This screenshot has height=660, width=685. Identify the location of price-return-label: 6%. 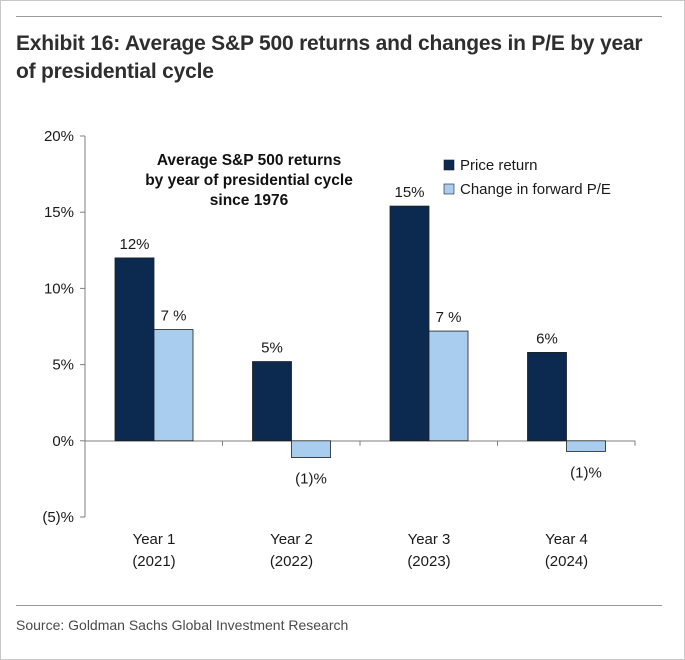
(547, 338).